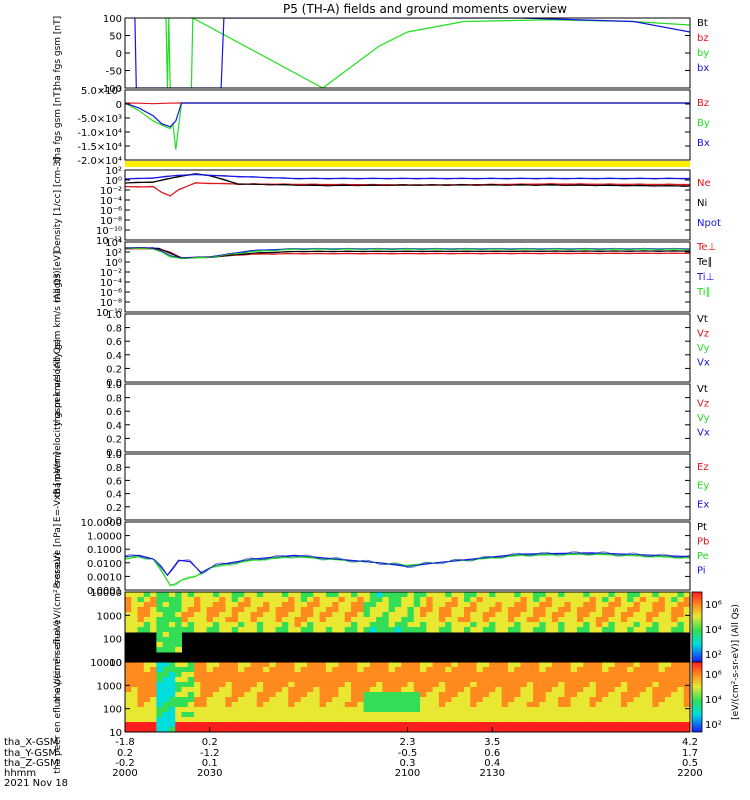 Image resolution: width=750 pixels, height=800 pixels. Describe the element at coordinates (703, 486) in the screenshot. I see `legend-Ey: Ey` at that location.